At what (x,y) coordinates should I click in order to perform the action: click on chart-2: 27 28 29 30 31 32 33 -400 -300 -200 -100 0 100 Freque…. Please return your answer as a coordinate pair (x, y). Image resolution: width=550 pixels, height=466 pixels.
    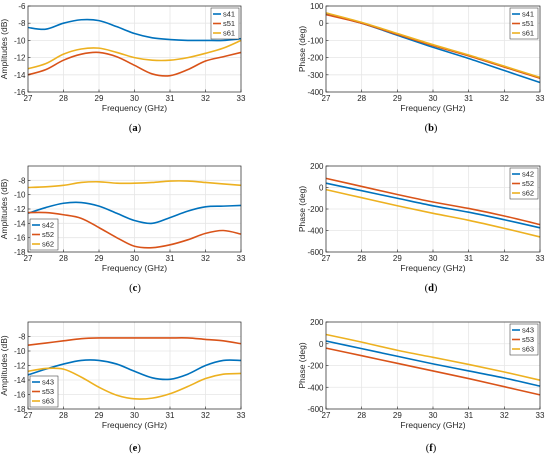
    Looking at the image, I should click on (421, 68).